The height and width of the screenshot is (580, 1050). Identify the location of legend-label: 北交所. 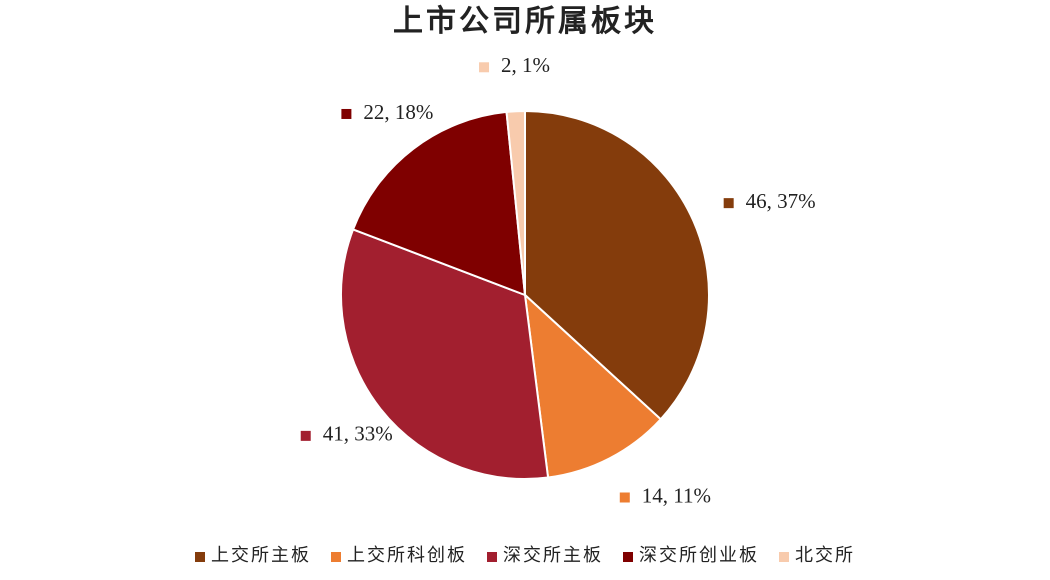
(825, 555).